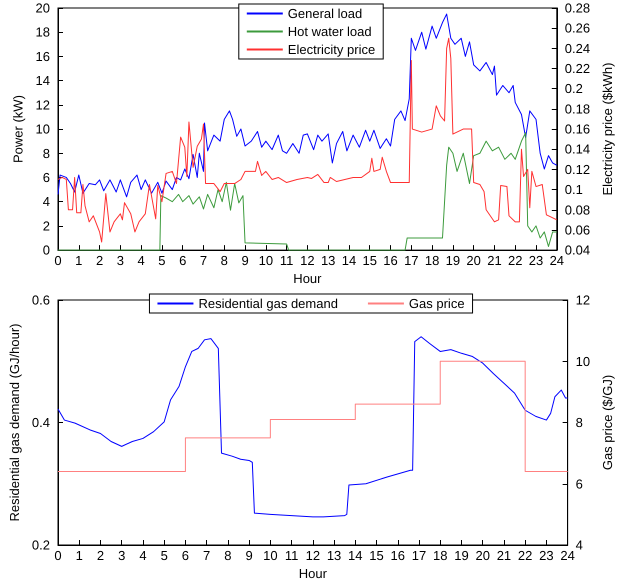 Image resolution: width=622 pixels, height=588 pixels. Describe the element at coordinates (46, 177) in the screenshot. I see `y-tick-label: 6` at that location.